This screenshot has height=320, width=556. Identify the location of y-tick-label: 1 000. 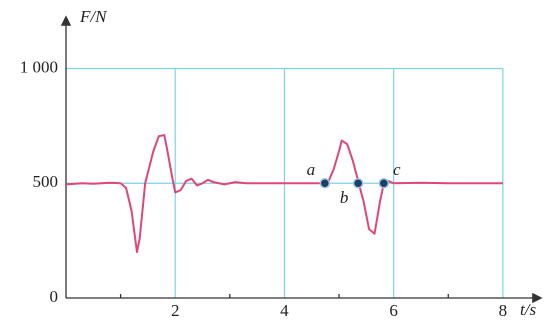
(39, 66).